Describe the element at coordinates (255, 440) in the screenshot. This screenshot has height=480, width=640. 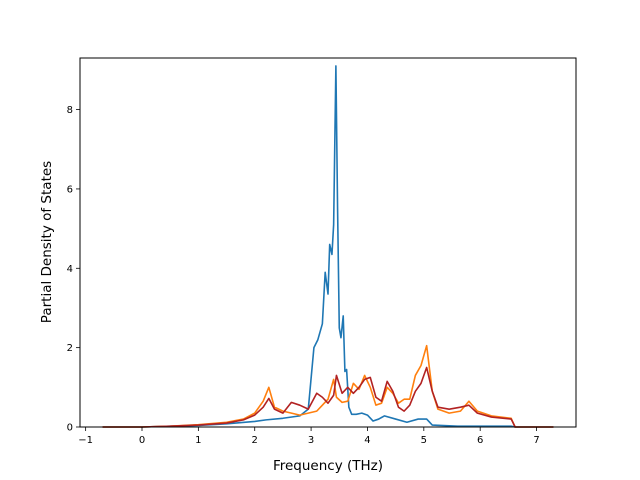
I see `x-tick-label: 2` at that location.